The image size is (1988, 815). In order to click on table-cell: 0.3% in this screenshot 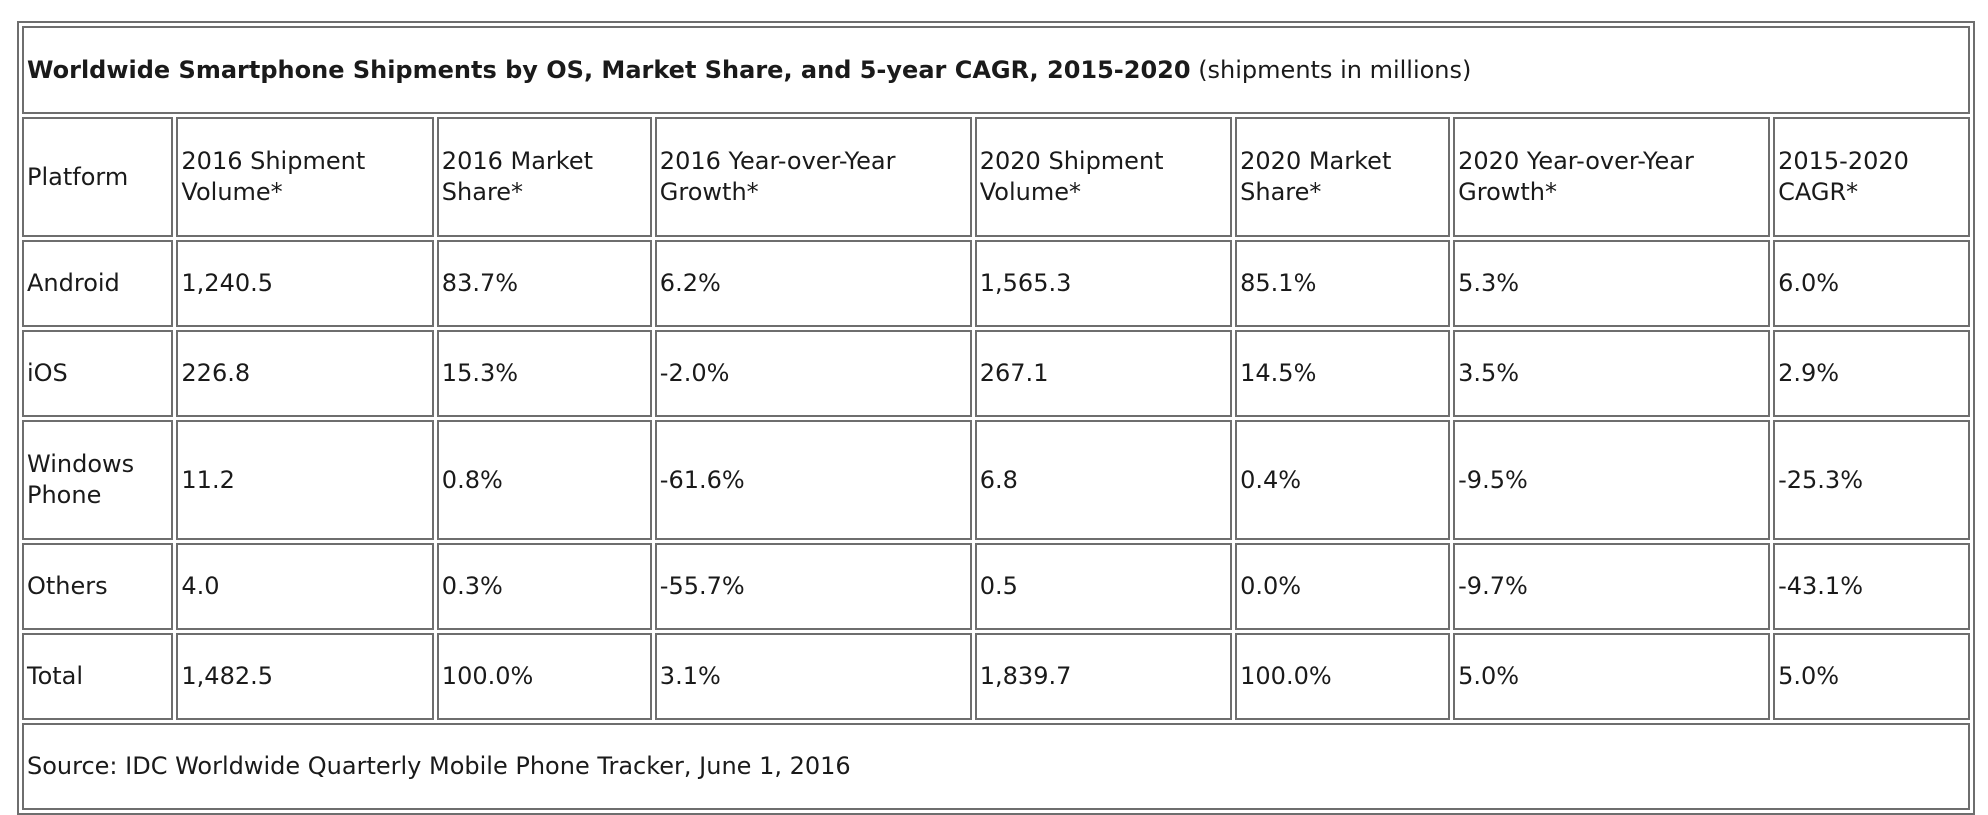, I will do `click(544, 586)`.